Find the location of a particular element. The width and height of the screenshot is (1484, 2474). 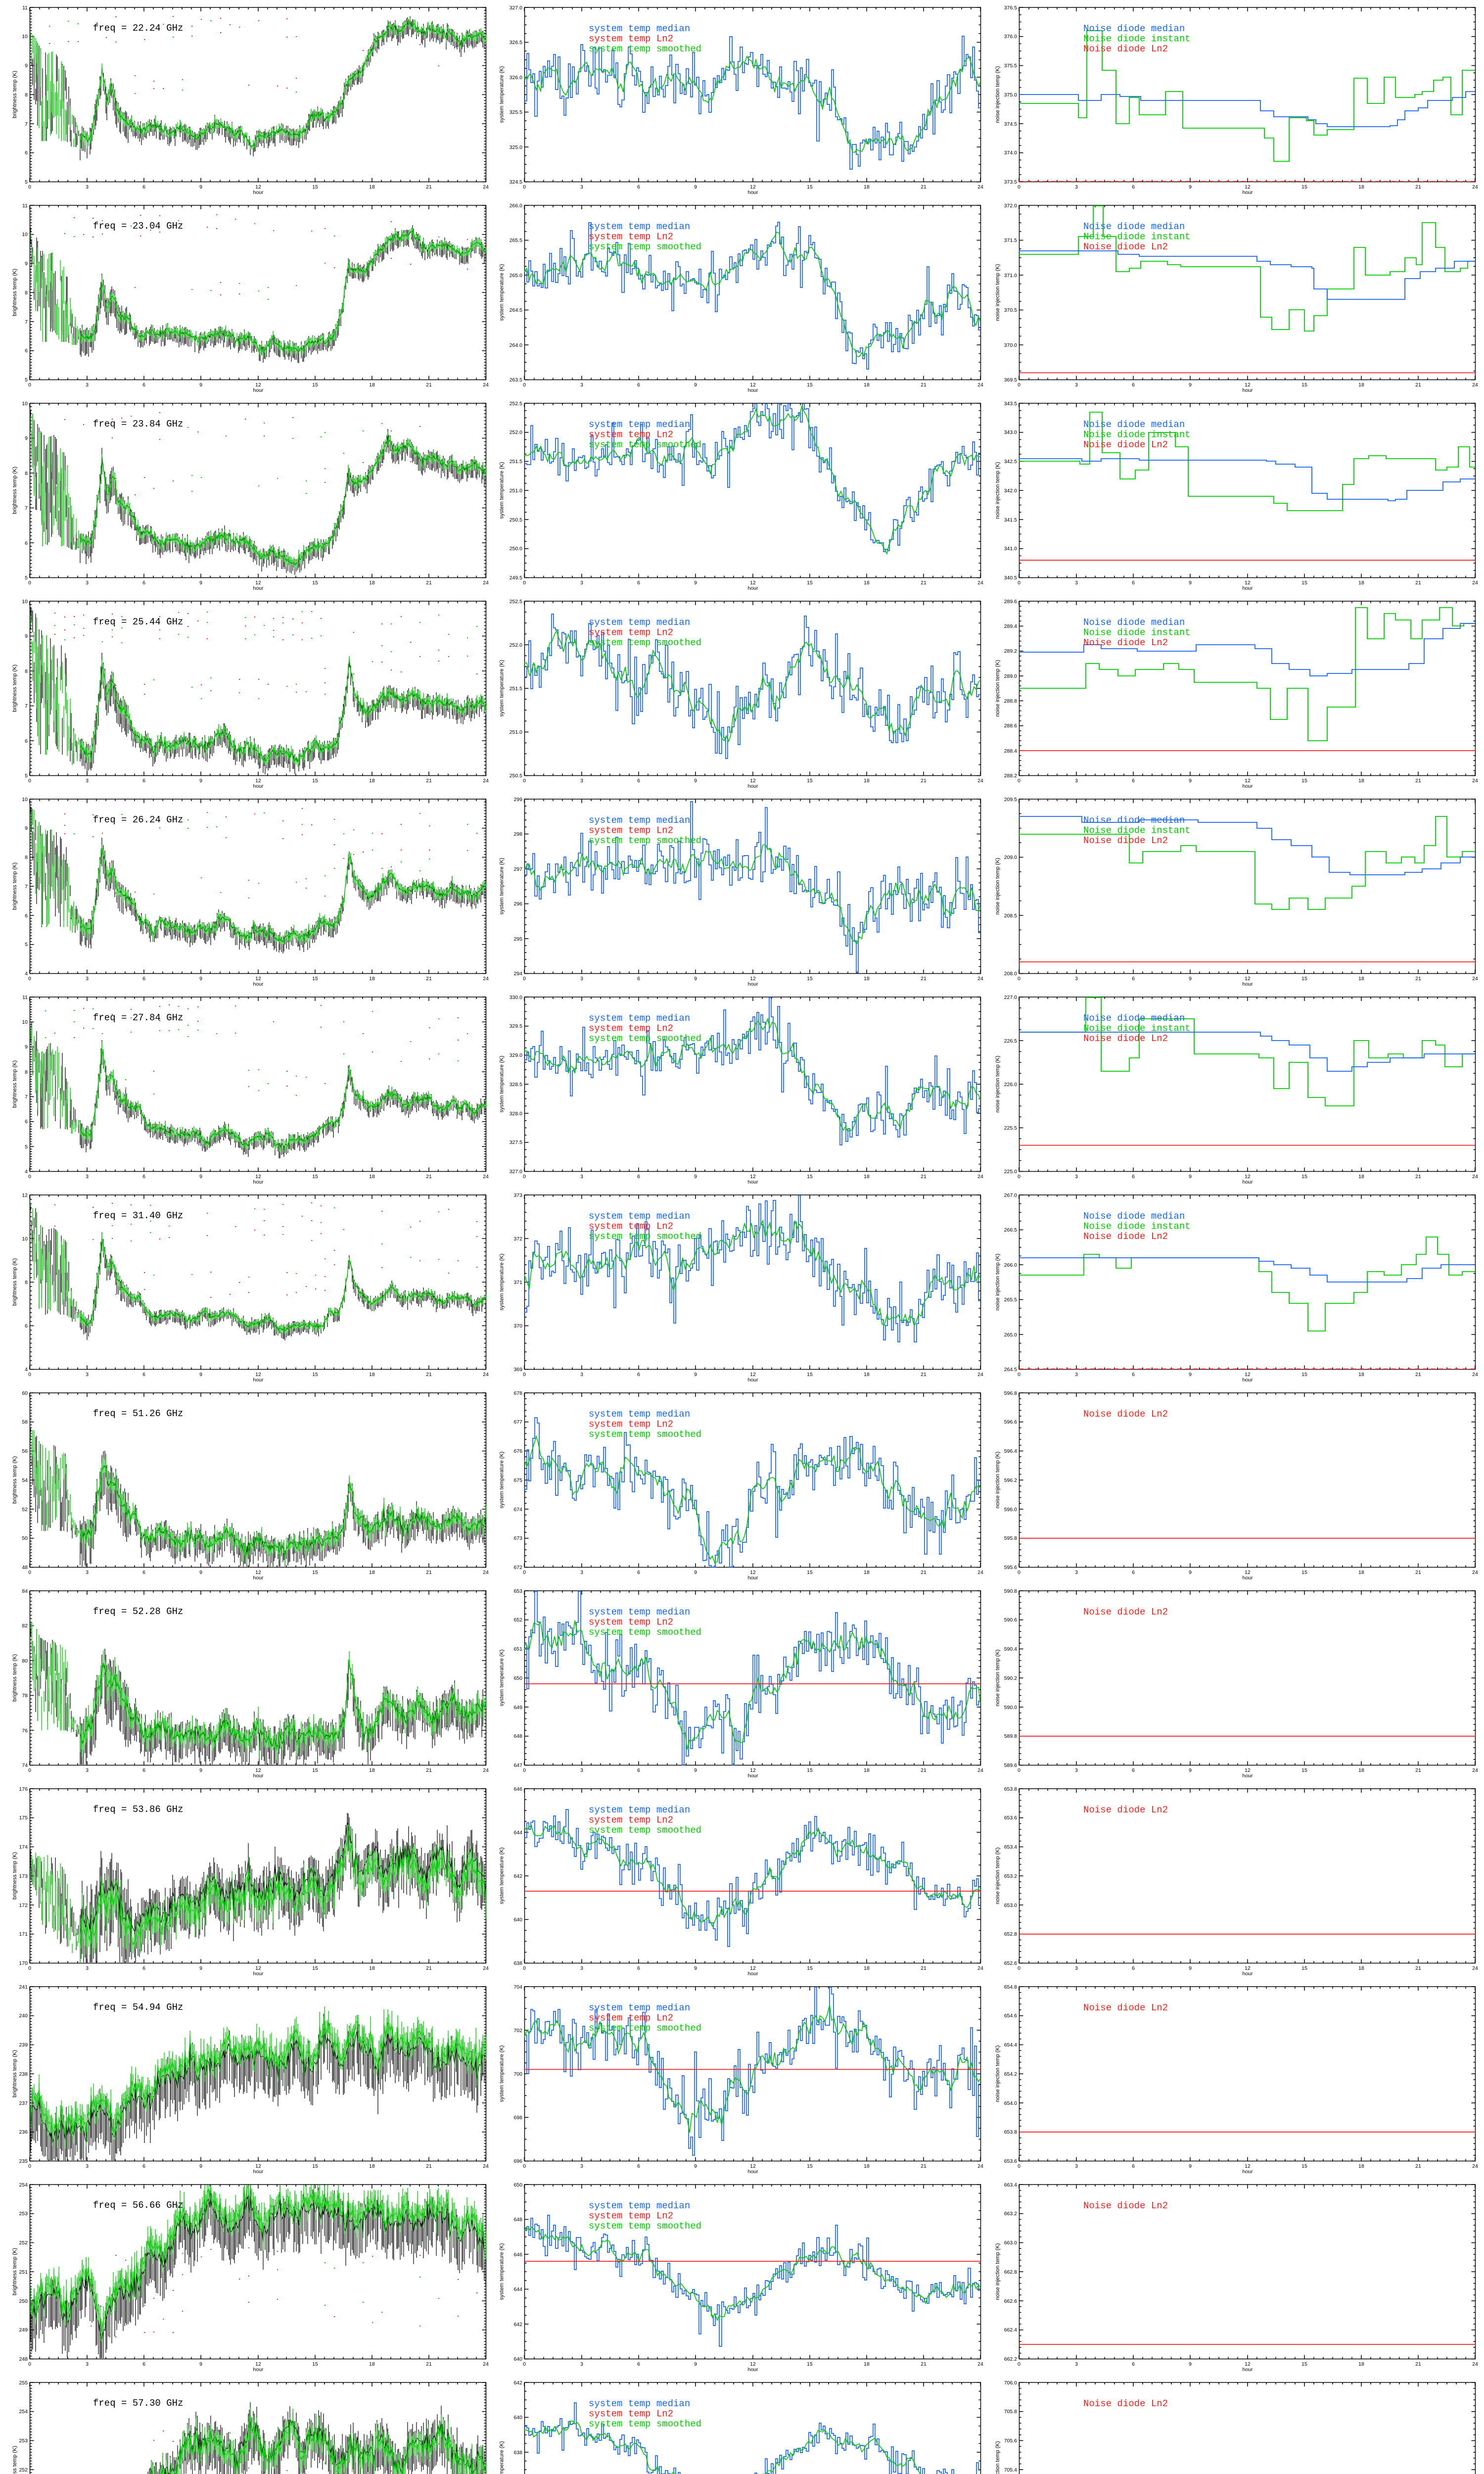

svg-text: 288.2 is located at coordinates (1010, 776).